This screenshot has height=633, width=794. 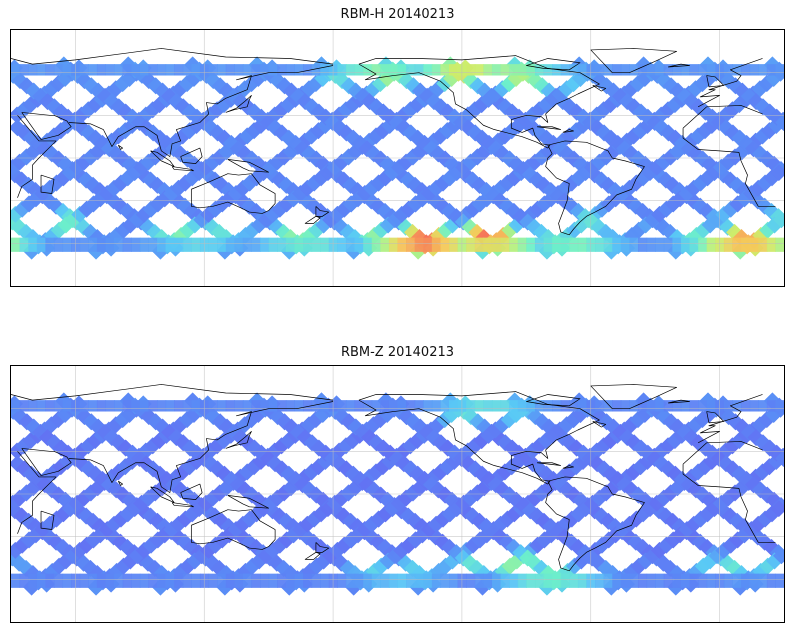 What do you see at coordinates (397, 14) in the screenshot?
I see `panel-title: RBM-H 20140213` at bounding box center [397, 14].